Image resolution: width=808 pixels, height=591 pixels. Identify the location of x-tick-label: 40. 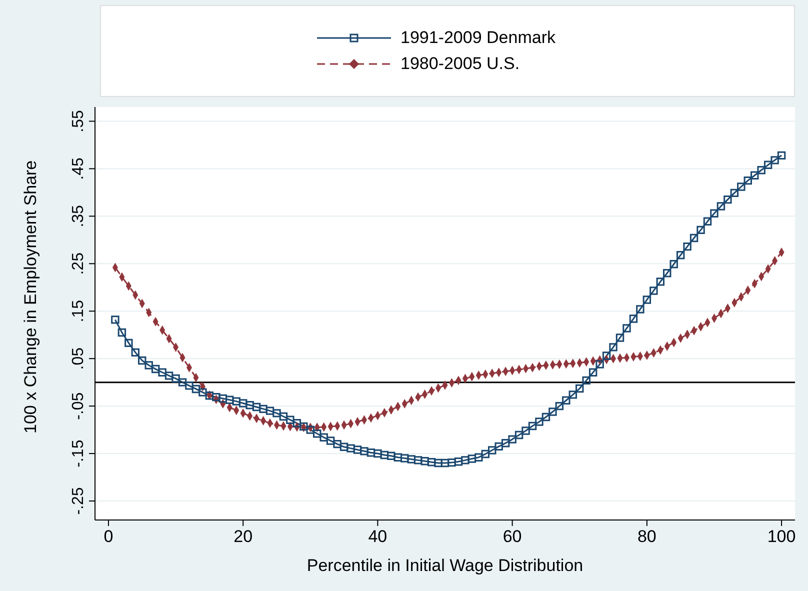
(378, 536).